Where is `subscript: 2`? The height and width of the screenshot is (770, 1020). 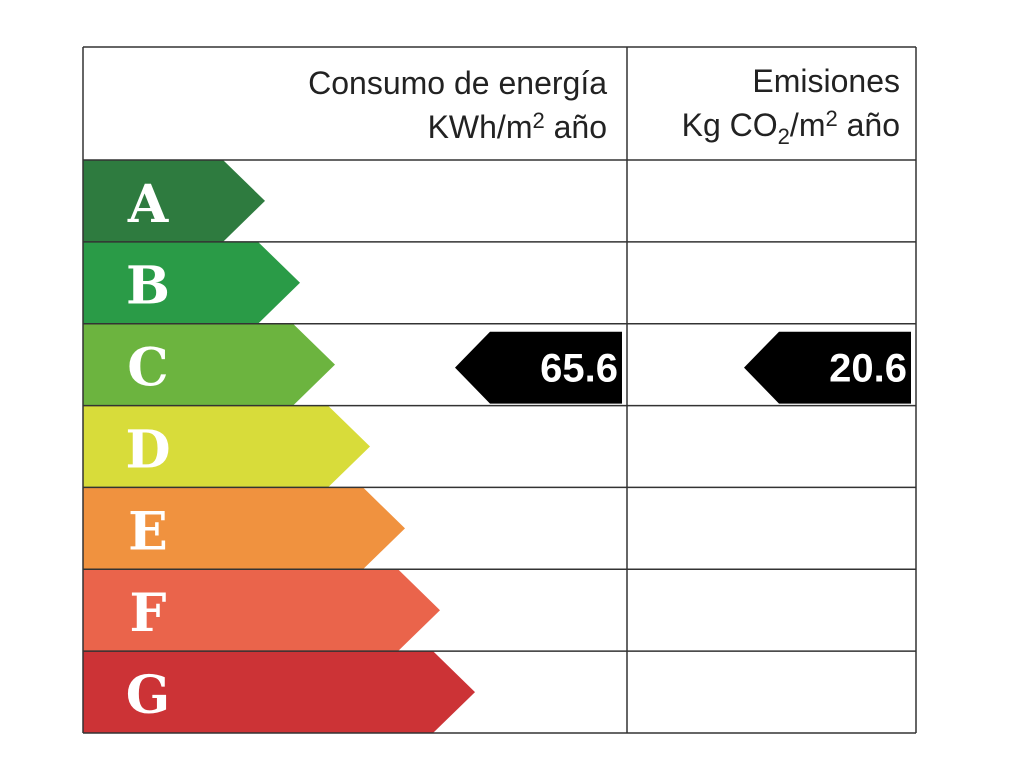
subscript: 2 is located at coordinates (784, 136).